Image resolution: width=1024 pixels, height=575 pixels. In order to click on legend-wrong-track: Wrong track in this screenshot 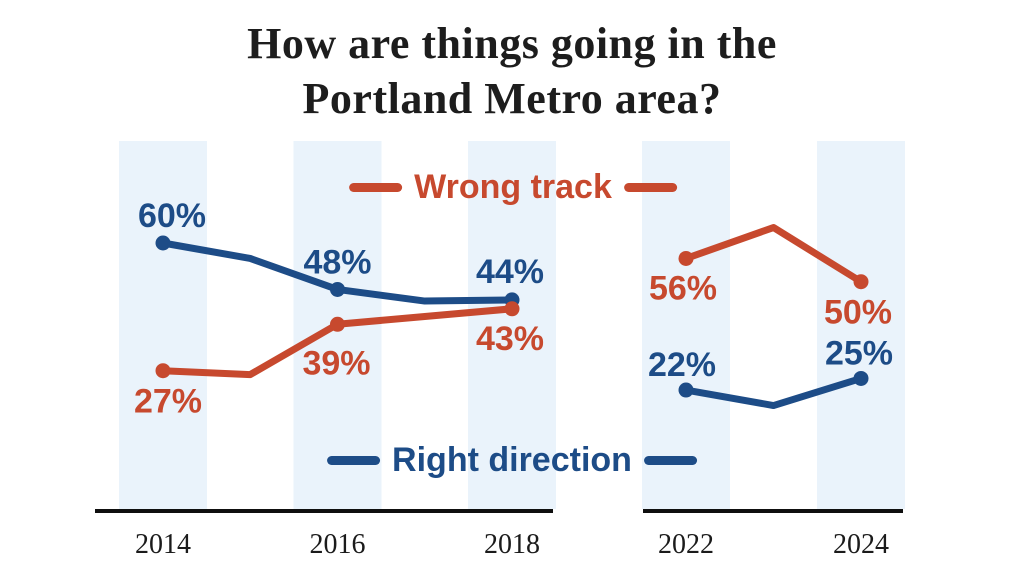, I will do `click(513, 187)`.